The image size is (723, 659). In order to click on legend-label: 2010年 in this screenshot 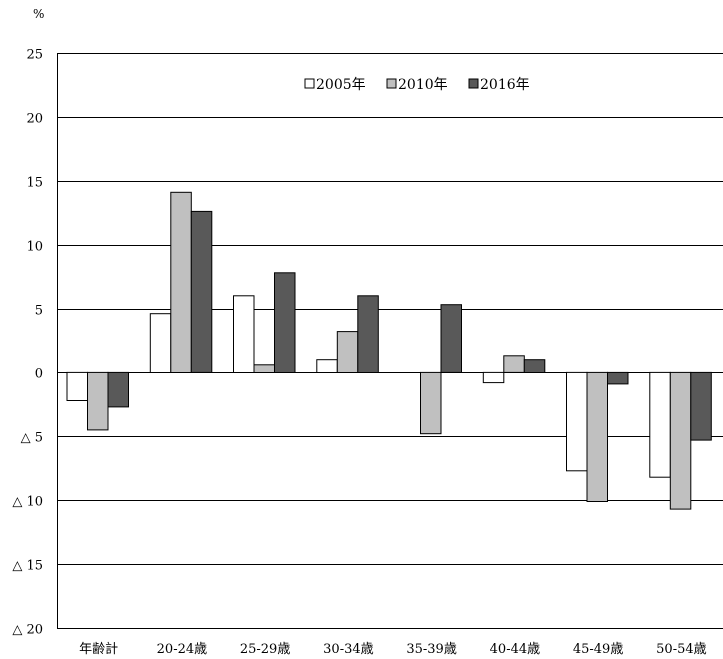, I will do `click(423, 85)`.